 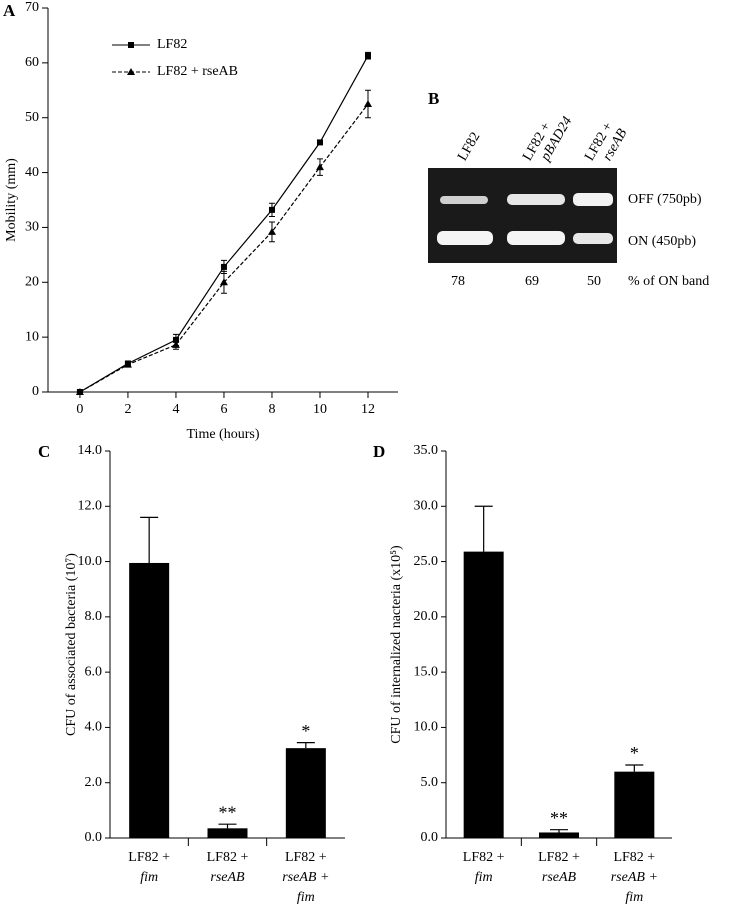 I want to click on panel-letter: B, so click(x=433, y=98).